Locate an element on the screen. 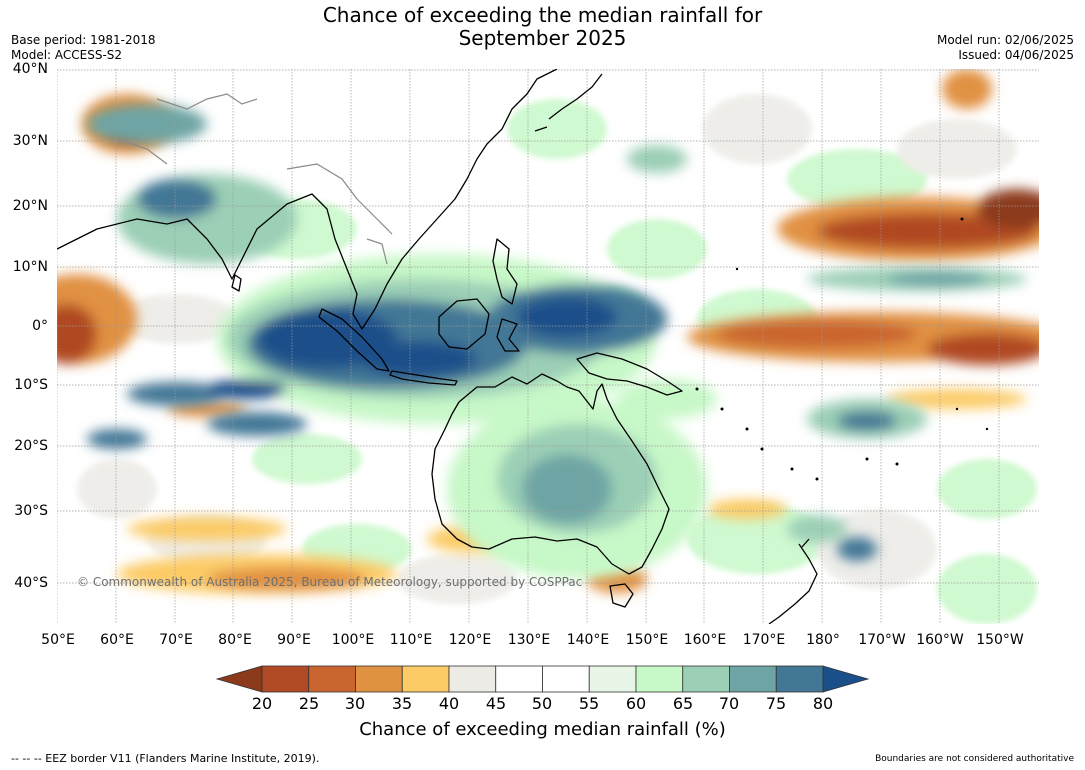 The height and width of the screenshot is (770, 1085). lon-label-110e: 110°E is located at coordinates (411, 640).